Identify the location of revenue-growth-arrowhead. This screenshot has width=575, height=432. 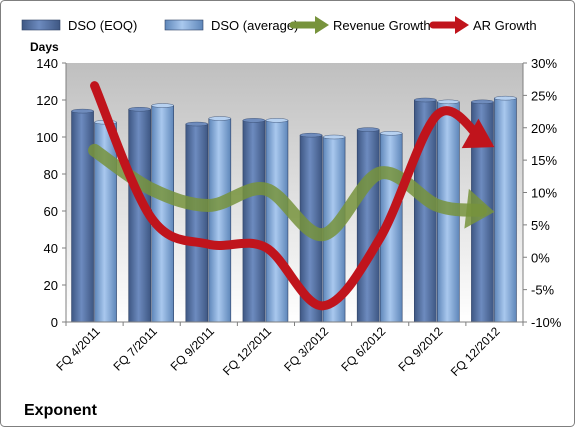
(479, 208).